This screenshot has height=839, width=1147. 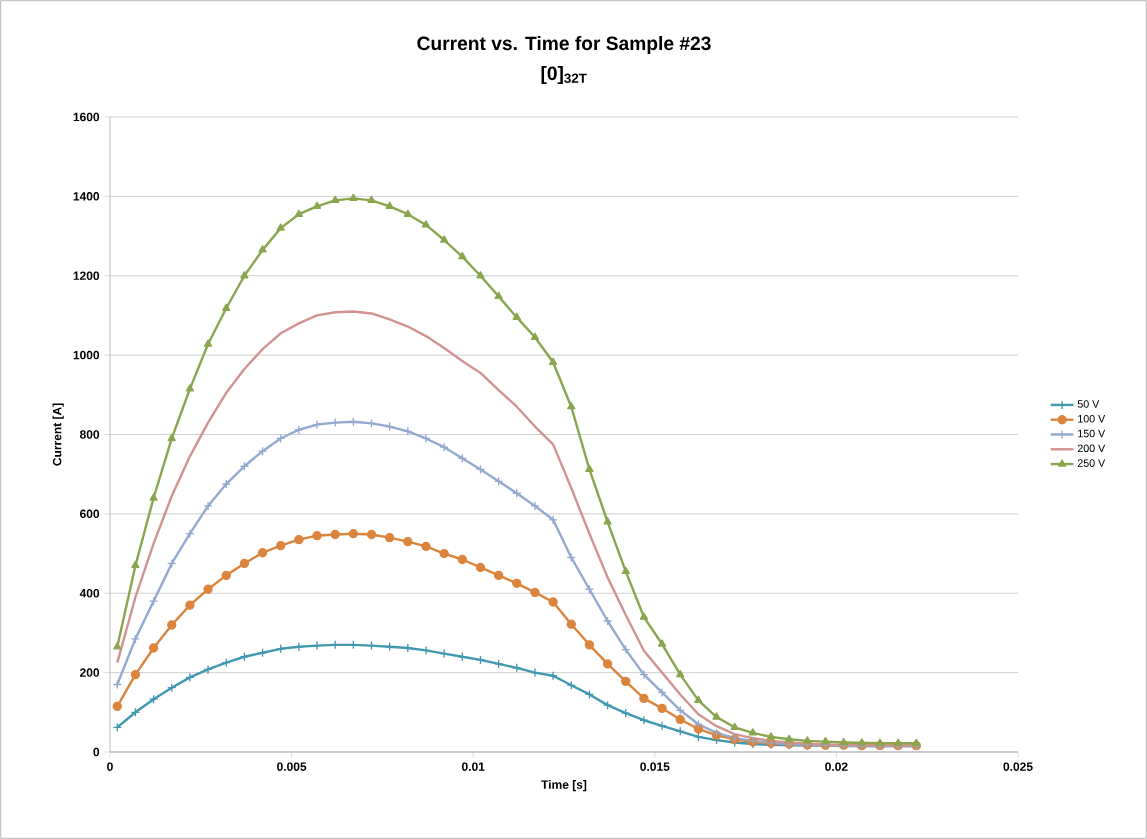 What do you see at coordinates (1088, 404) in the screenshot?
I see `legend-label: 50 V` at bounding box center [1088, 404].